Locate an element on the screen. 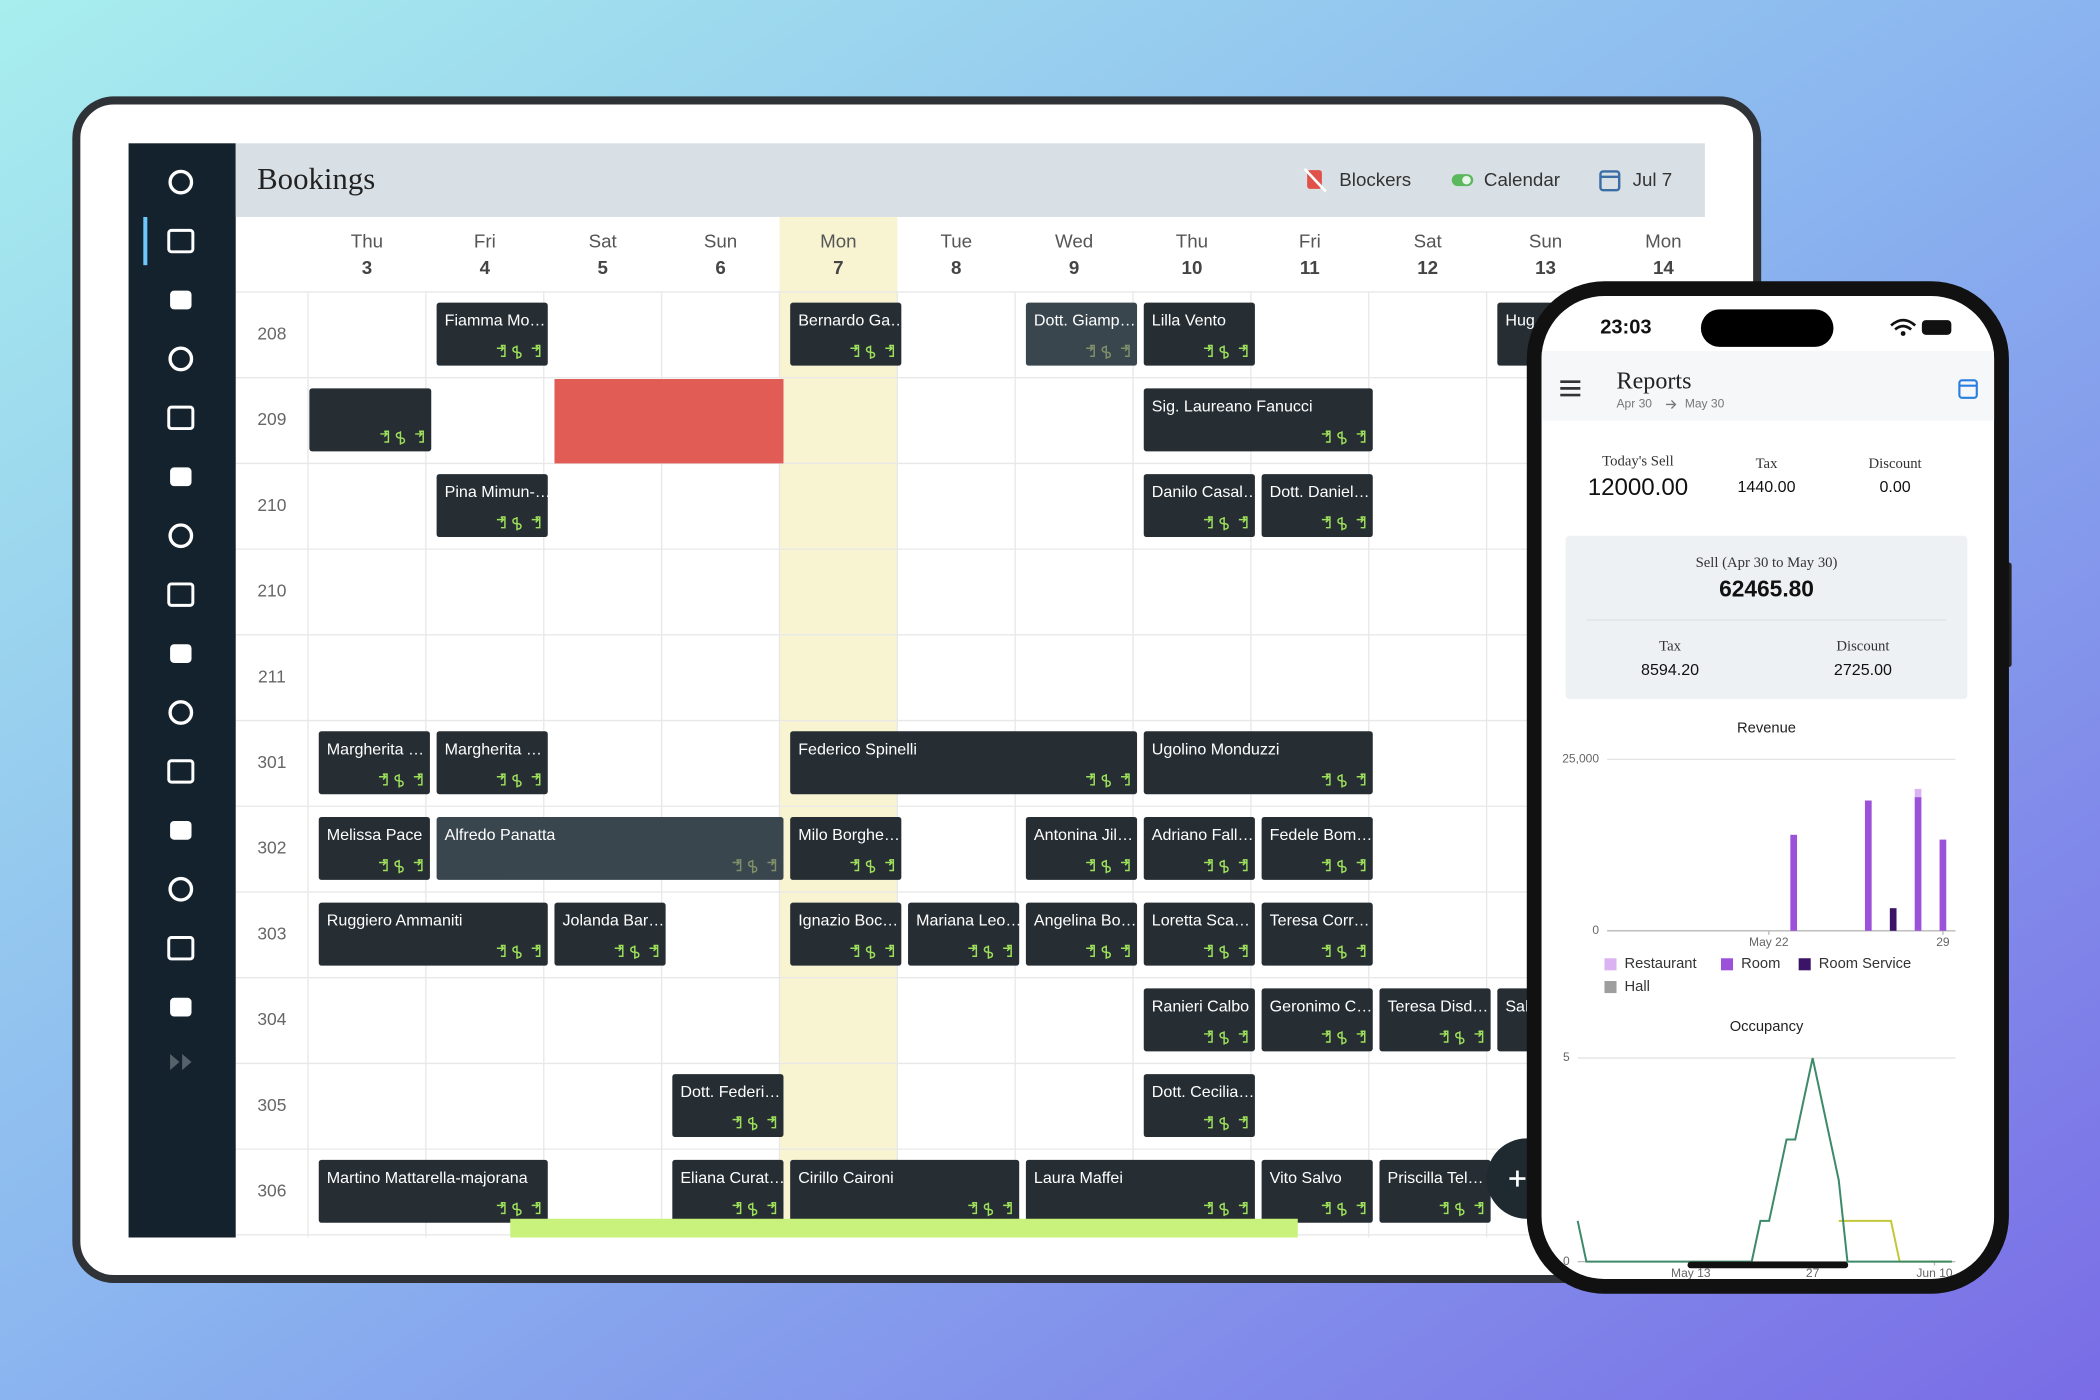  calendar-icon is located at coordinates (1968, 389).